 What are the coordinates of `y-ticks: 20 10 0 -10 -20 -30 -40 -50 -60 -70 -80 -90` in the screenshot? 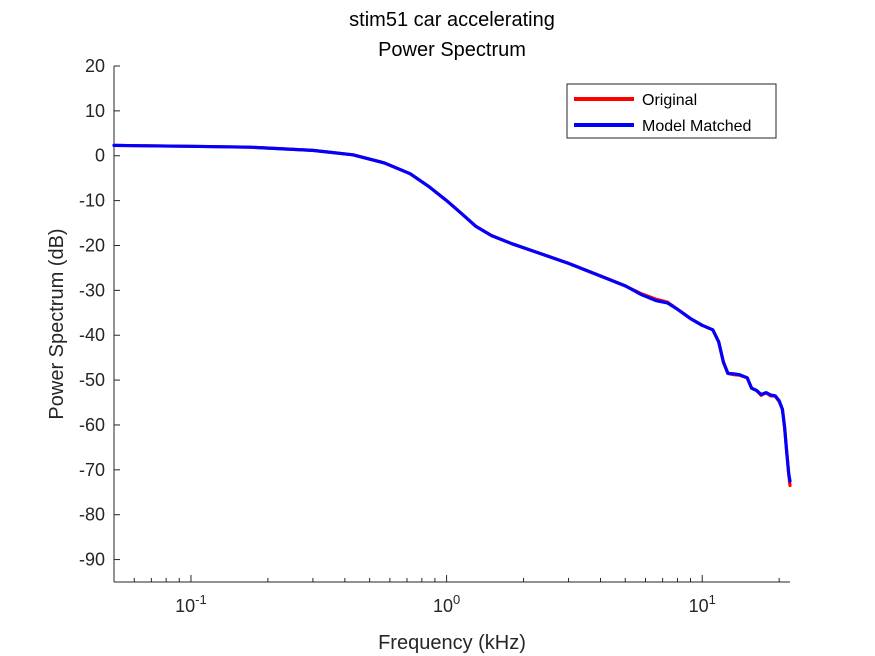 It's located at (99, 313).